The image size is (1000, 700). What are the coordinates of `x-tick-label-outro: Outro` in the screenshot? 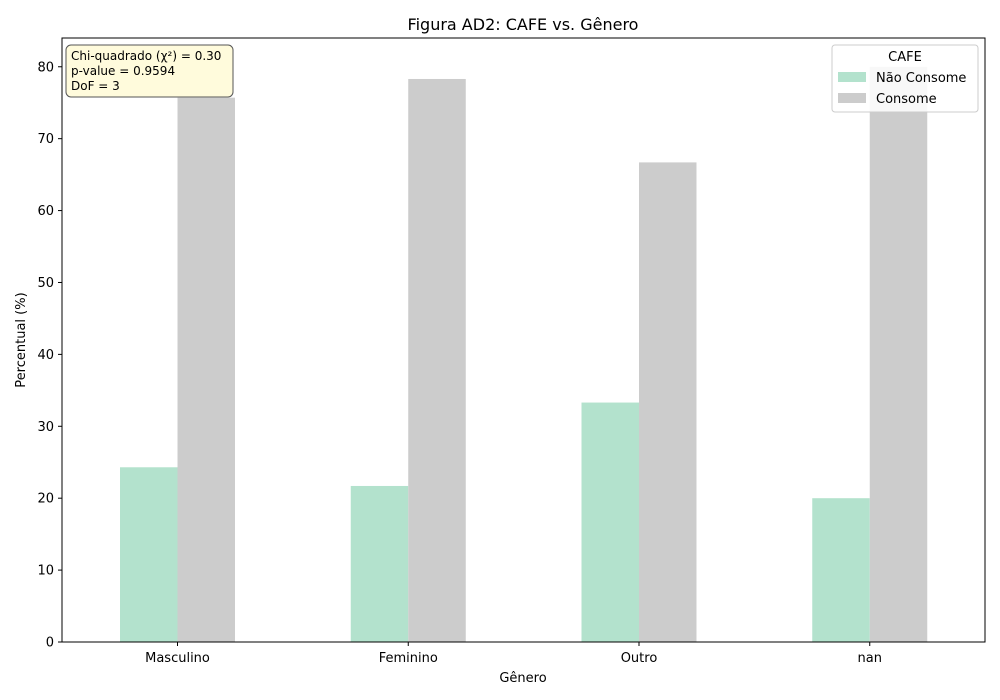 It's located at (639, 658).